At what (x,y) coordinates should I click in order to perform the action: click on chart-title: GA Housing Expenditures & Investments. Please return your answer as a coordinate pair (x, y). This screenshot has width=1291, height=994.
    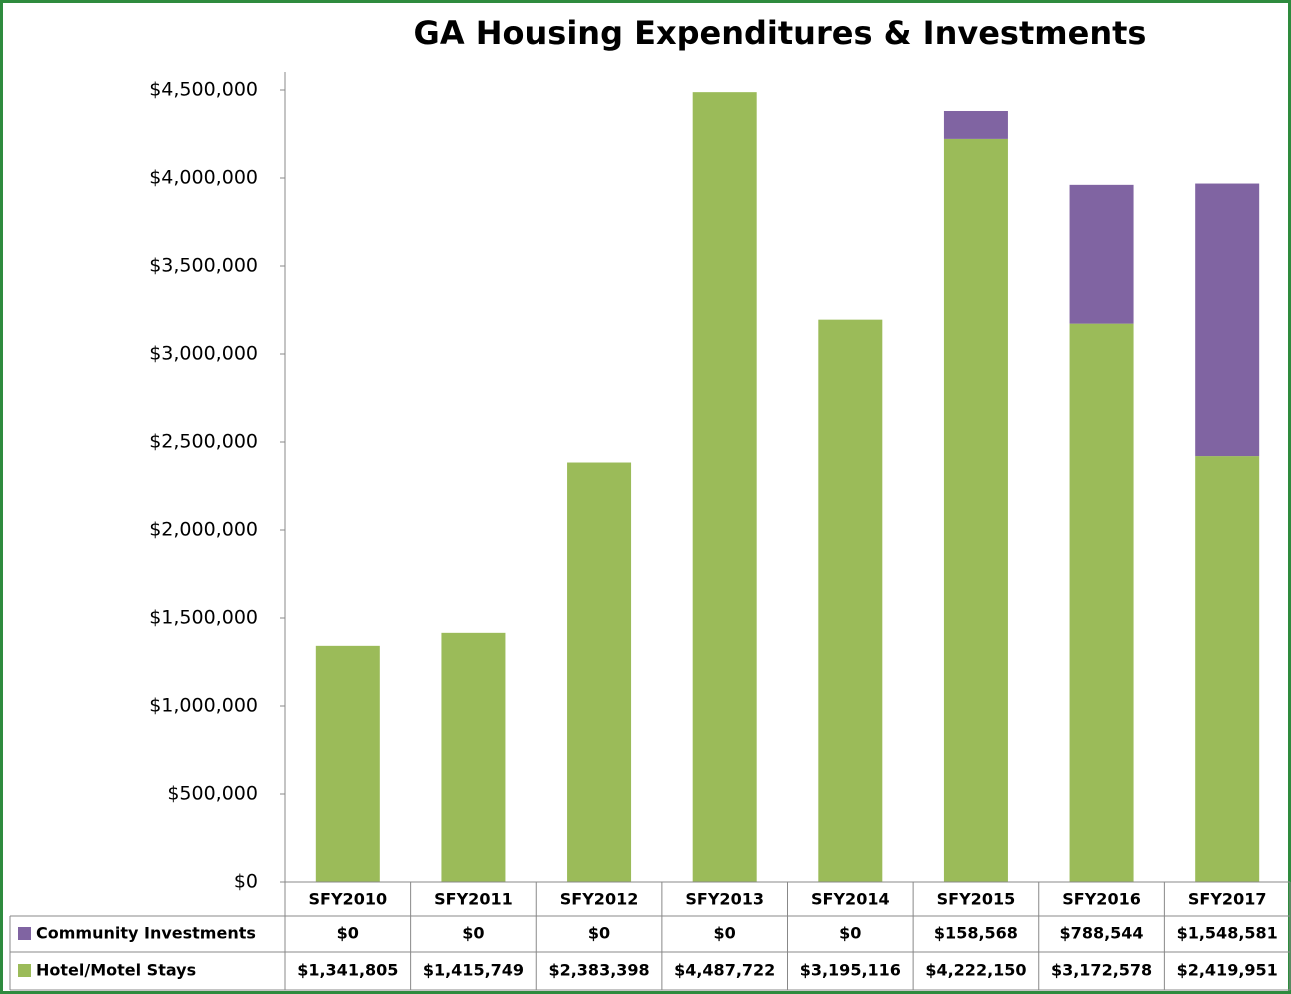
    Looking at the image, I should click on (780, 33).